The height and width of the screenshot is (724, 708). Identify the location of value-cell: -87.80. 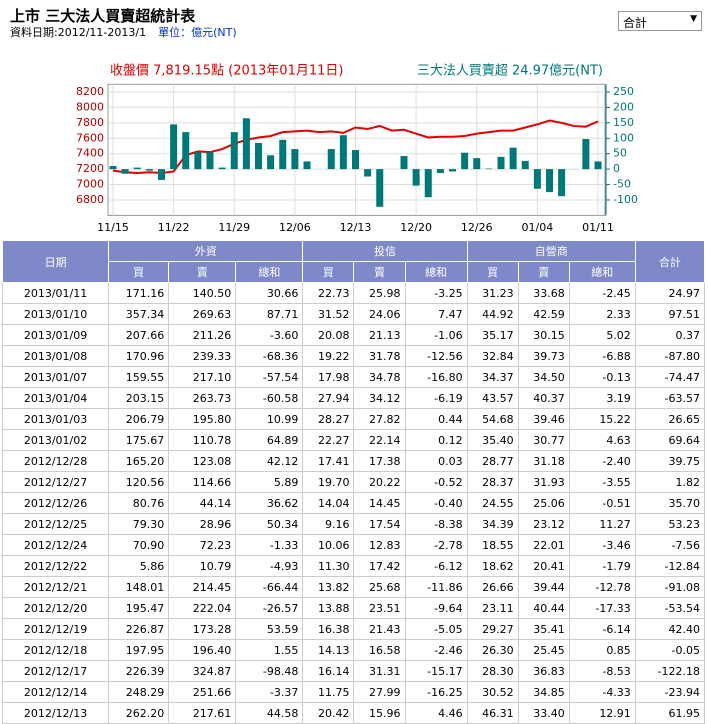
(669, 356).